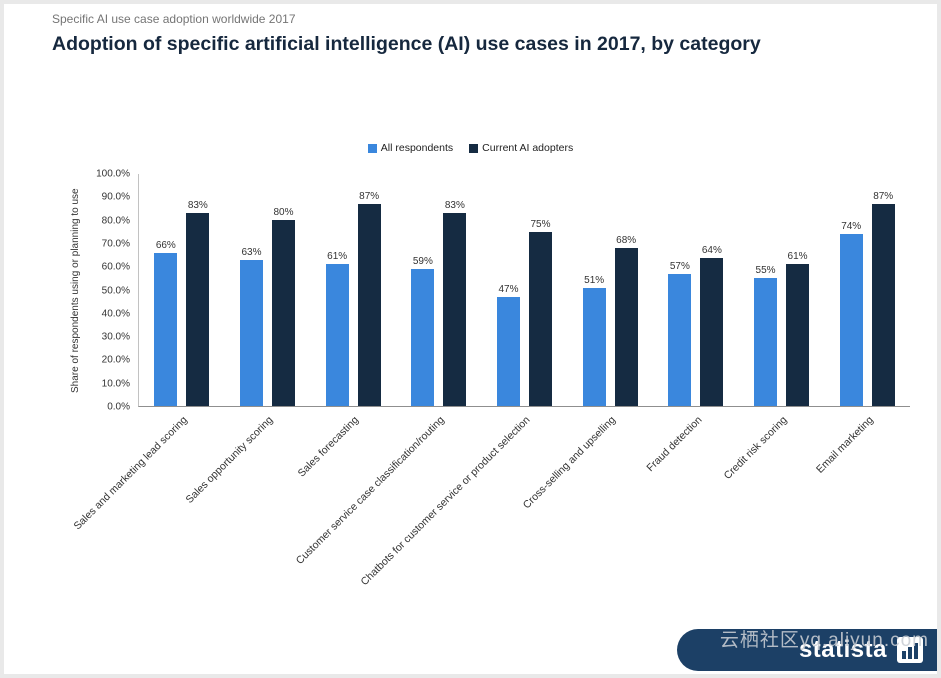  What do you see at coordinates (113, 174) in the screenshot?
I see `y-tick-label: 100.0%` at bounding box center [113, 174].